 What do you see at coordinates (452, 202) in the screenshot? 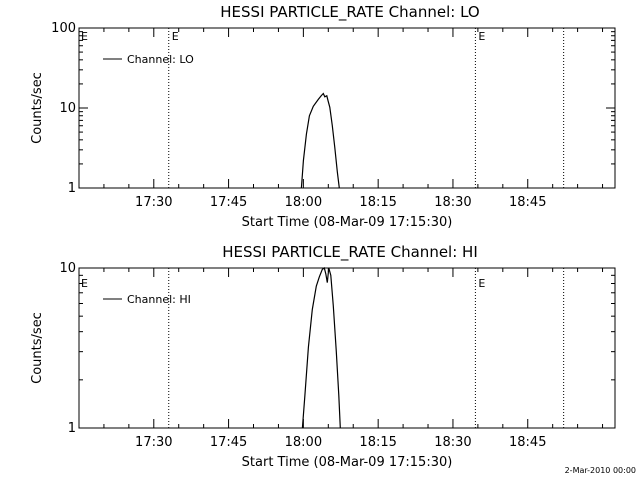
I see `lo-x-tick-label: 18:30` at bounding box center [452, 202].